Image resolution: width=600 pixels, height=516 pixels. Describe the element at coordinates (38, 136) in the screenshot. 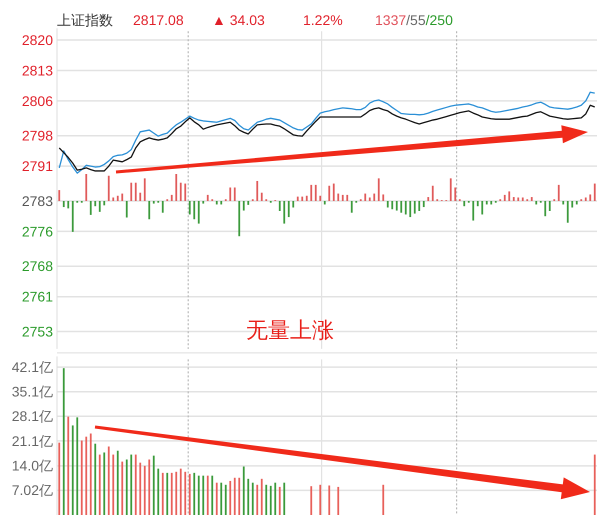

I see `y-tick-label: 2798` at that location.